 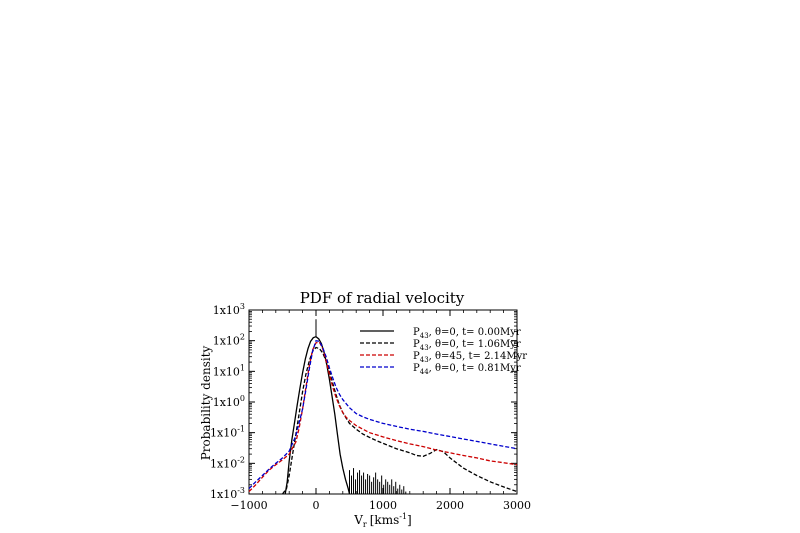 What do you see at coordinates (467, 345) in the screenshot?
I see `legend-label: P43, θ=0, t= 1.06Myr` at bounding box center [467, 345].